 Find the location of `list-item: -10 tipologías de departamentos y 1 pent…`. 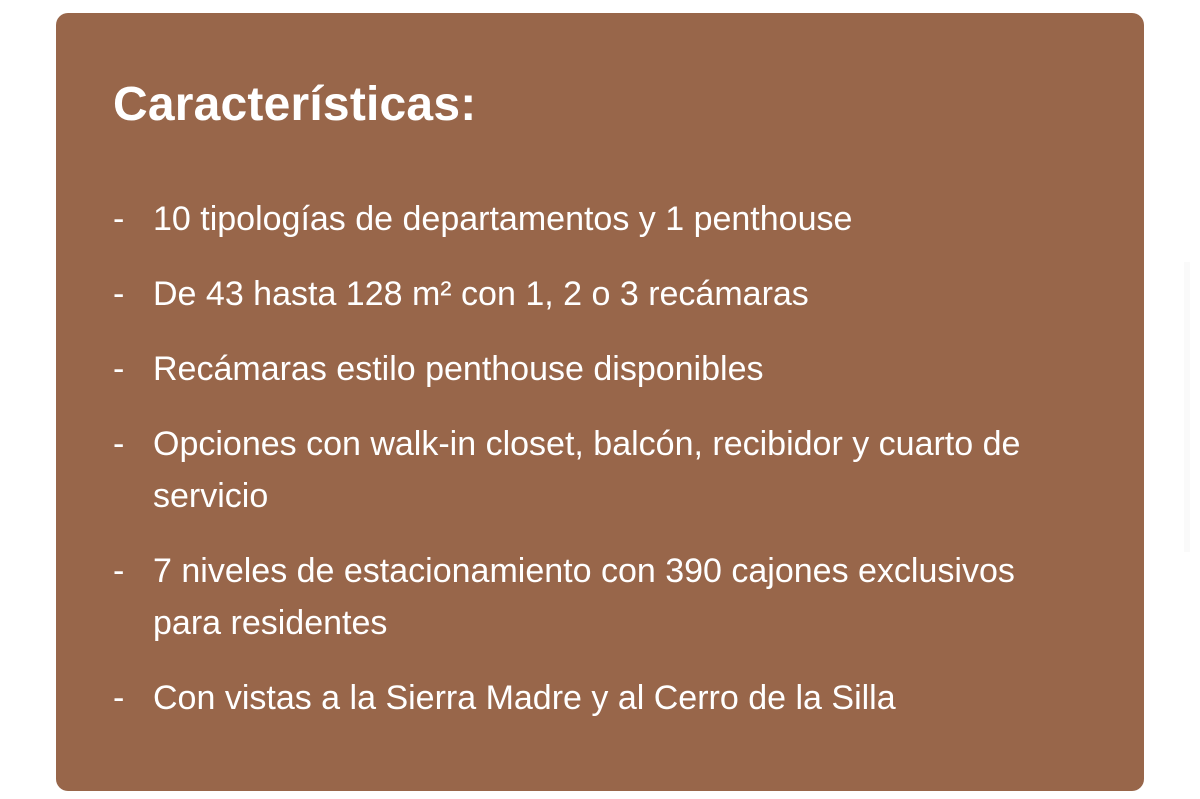

list-item: -10 tipologías de departamentos y 1 pent… is located at coordinates (603, 219).